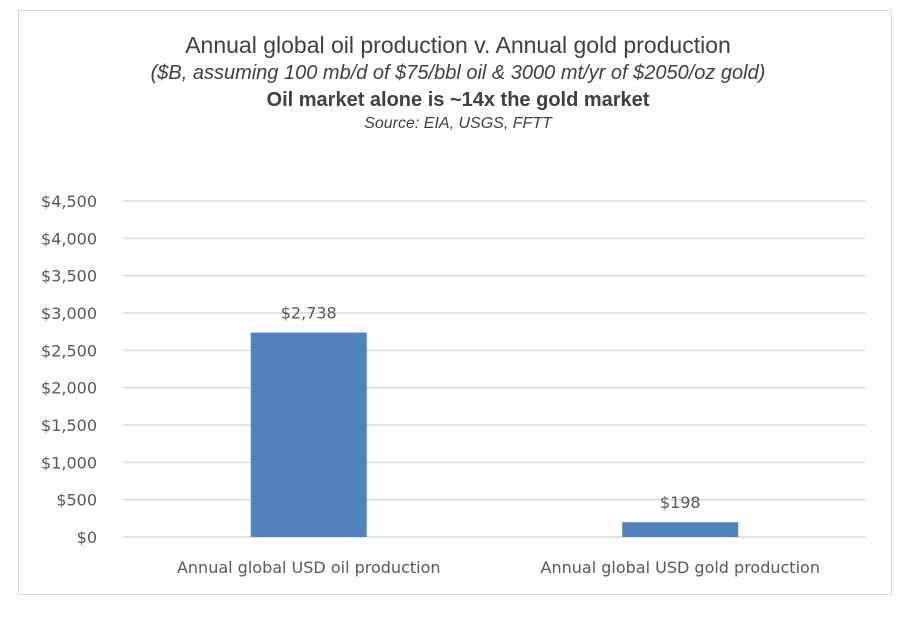  I want to click on y-tick-label: $4,500, so click(69, 201).